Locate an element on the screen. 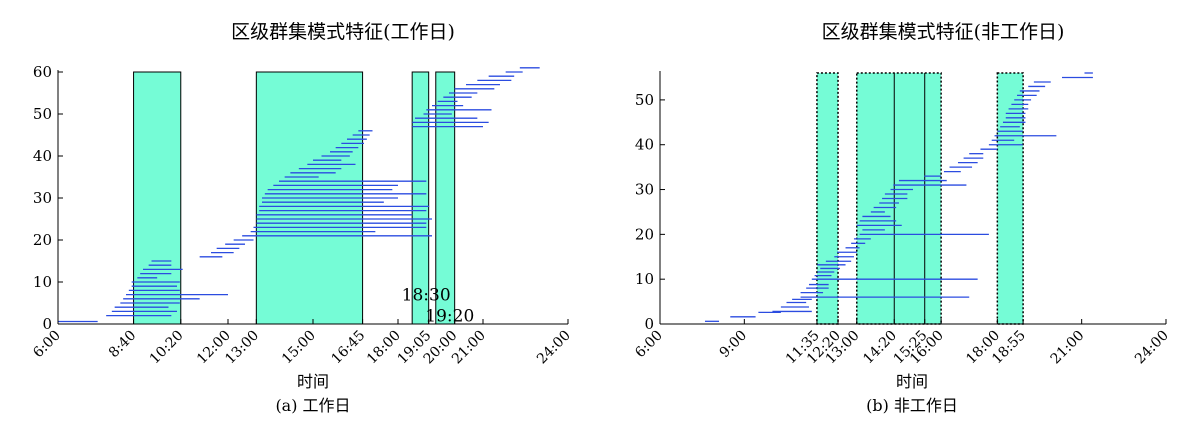 This screenshot has height=428, width=1197. x-tick-label: 9:00 is located at coordinates (734, 345).